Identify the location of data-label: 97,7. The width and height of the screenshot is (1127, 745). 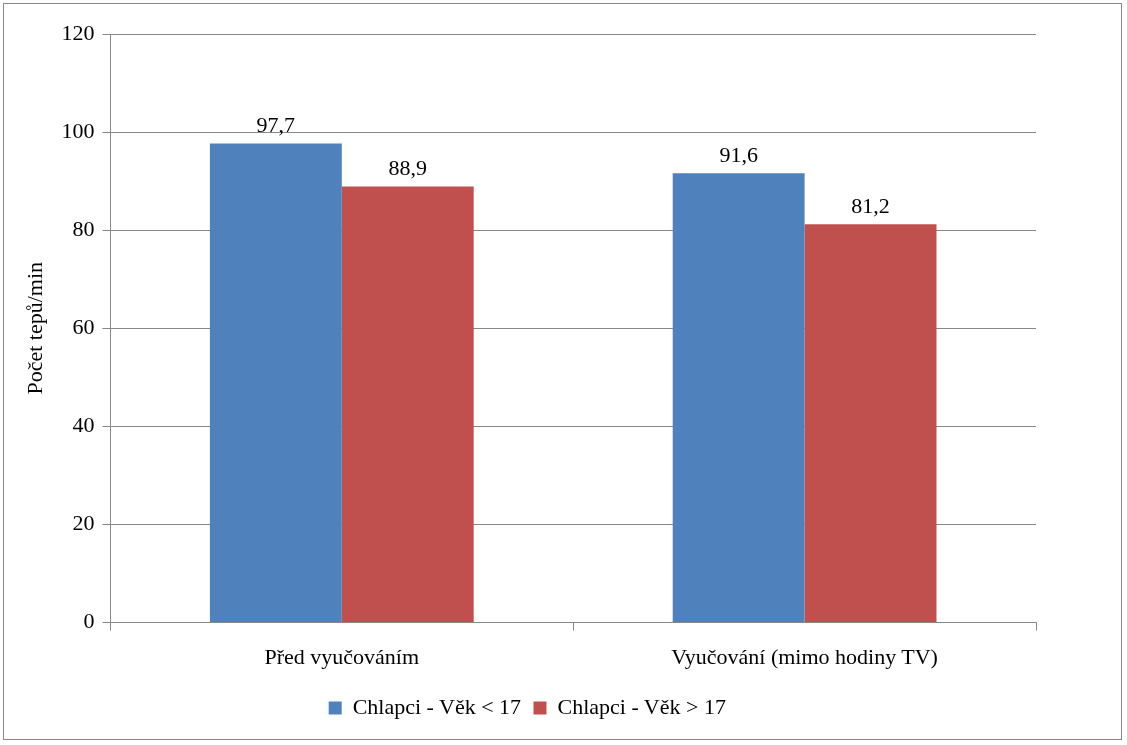
(276, 125).